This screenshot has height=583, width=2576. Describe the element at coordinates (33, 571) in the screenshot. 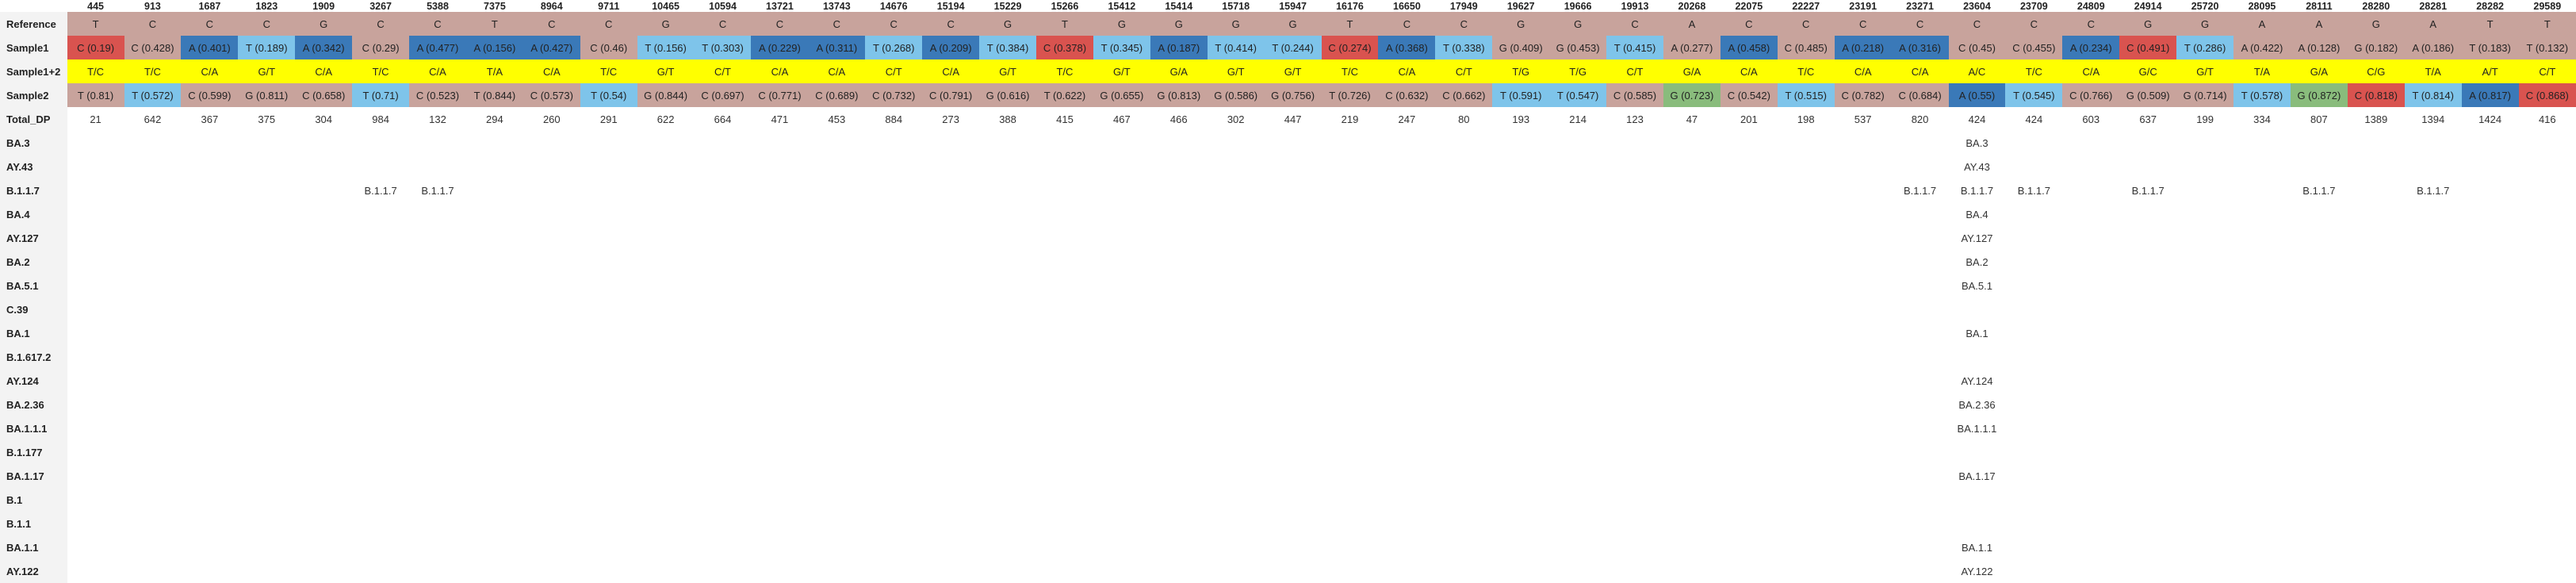

I see `lineage-label: AY.122` at that location.